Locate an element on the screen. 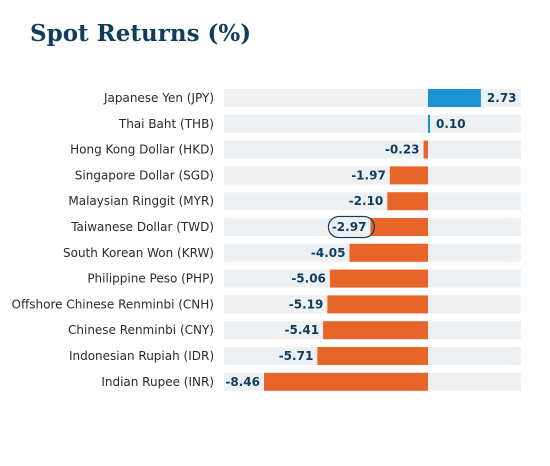 This screenshot has height=466, width=550. value-label-thai-baht-thb: 0.10 is located at coordinates (451, 124).